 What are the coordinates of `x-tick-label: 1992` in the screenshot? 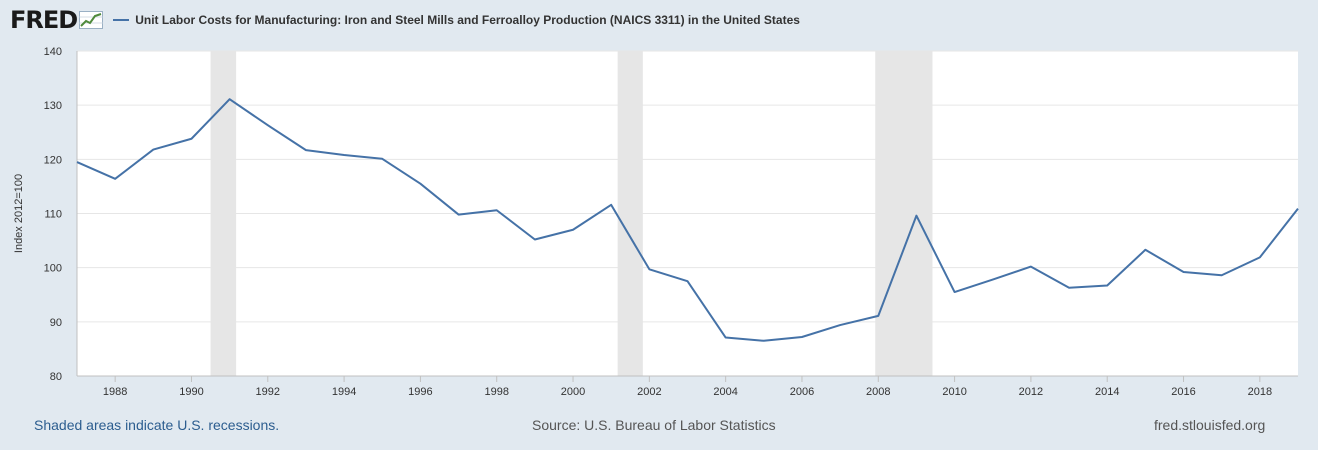 It's located at (268, 392).